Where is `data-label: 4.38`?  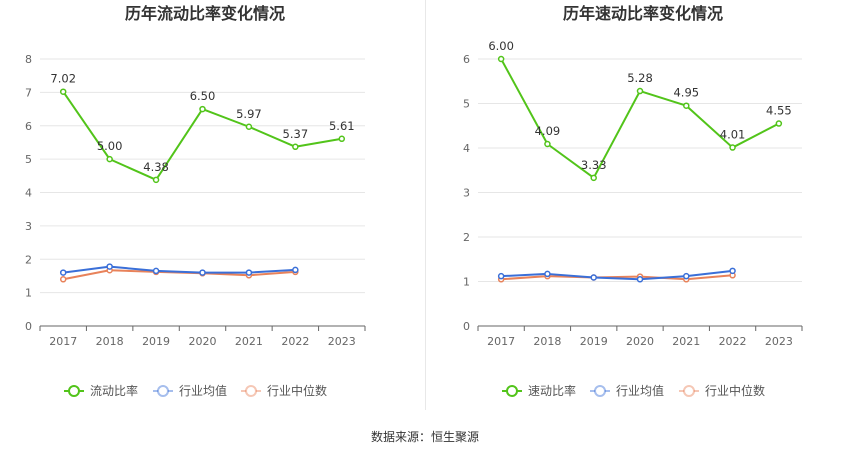 data-label: 4.38 is located at coordinates (156, 167).